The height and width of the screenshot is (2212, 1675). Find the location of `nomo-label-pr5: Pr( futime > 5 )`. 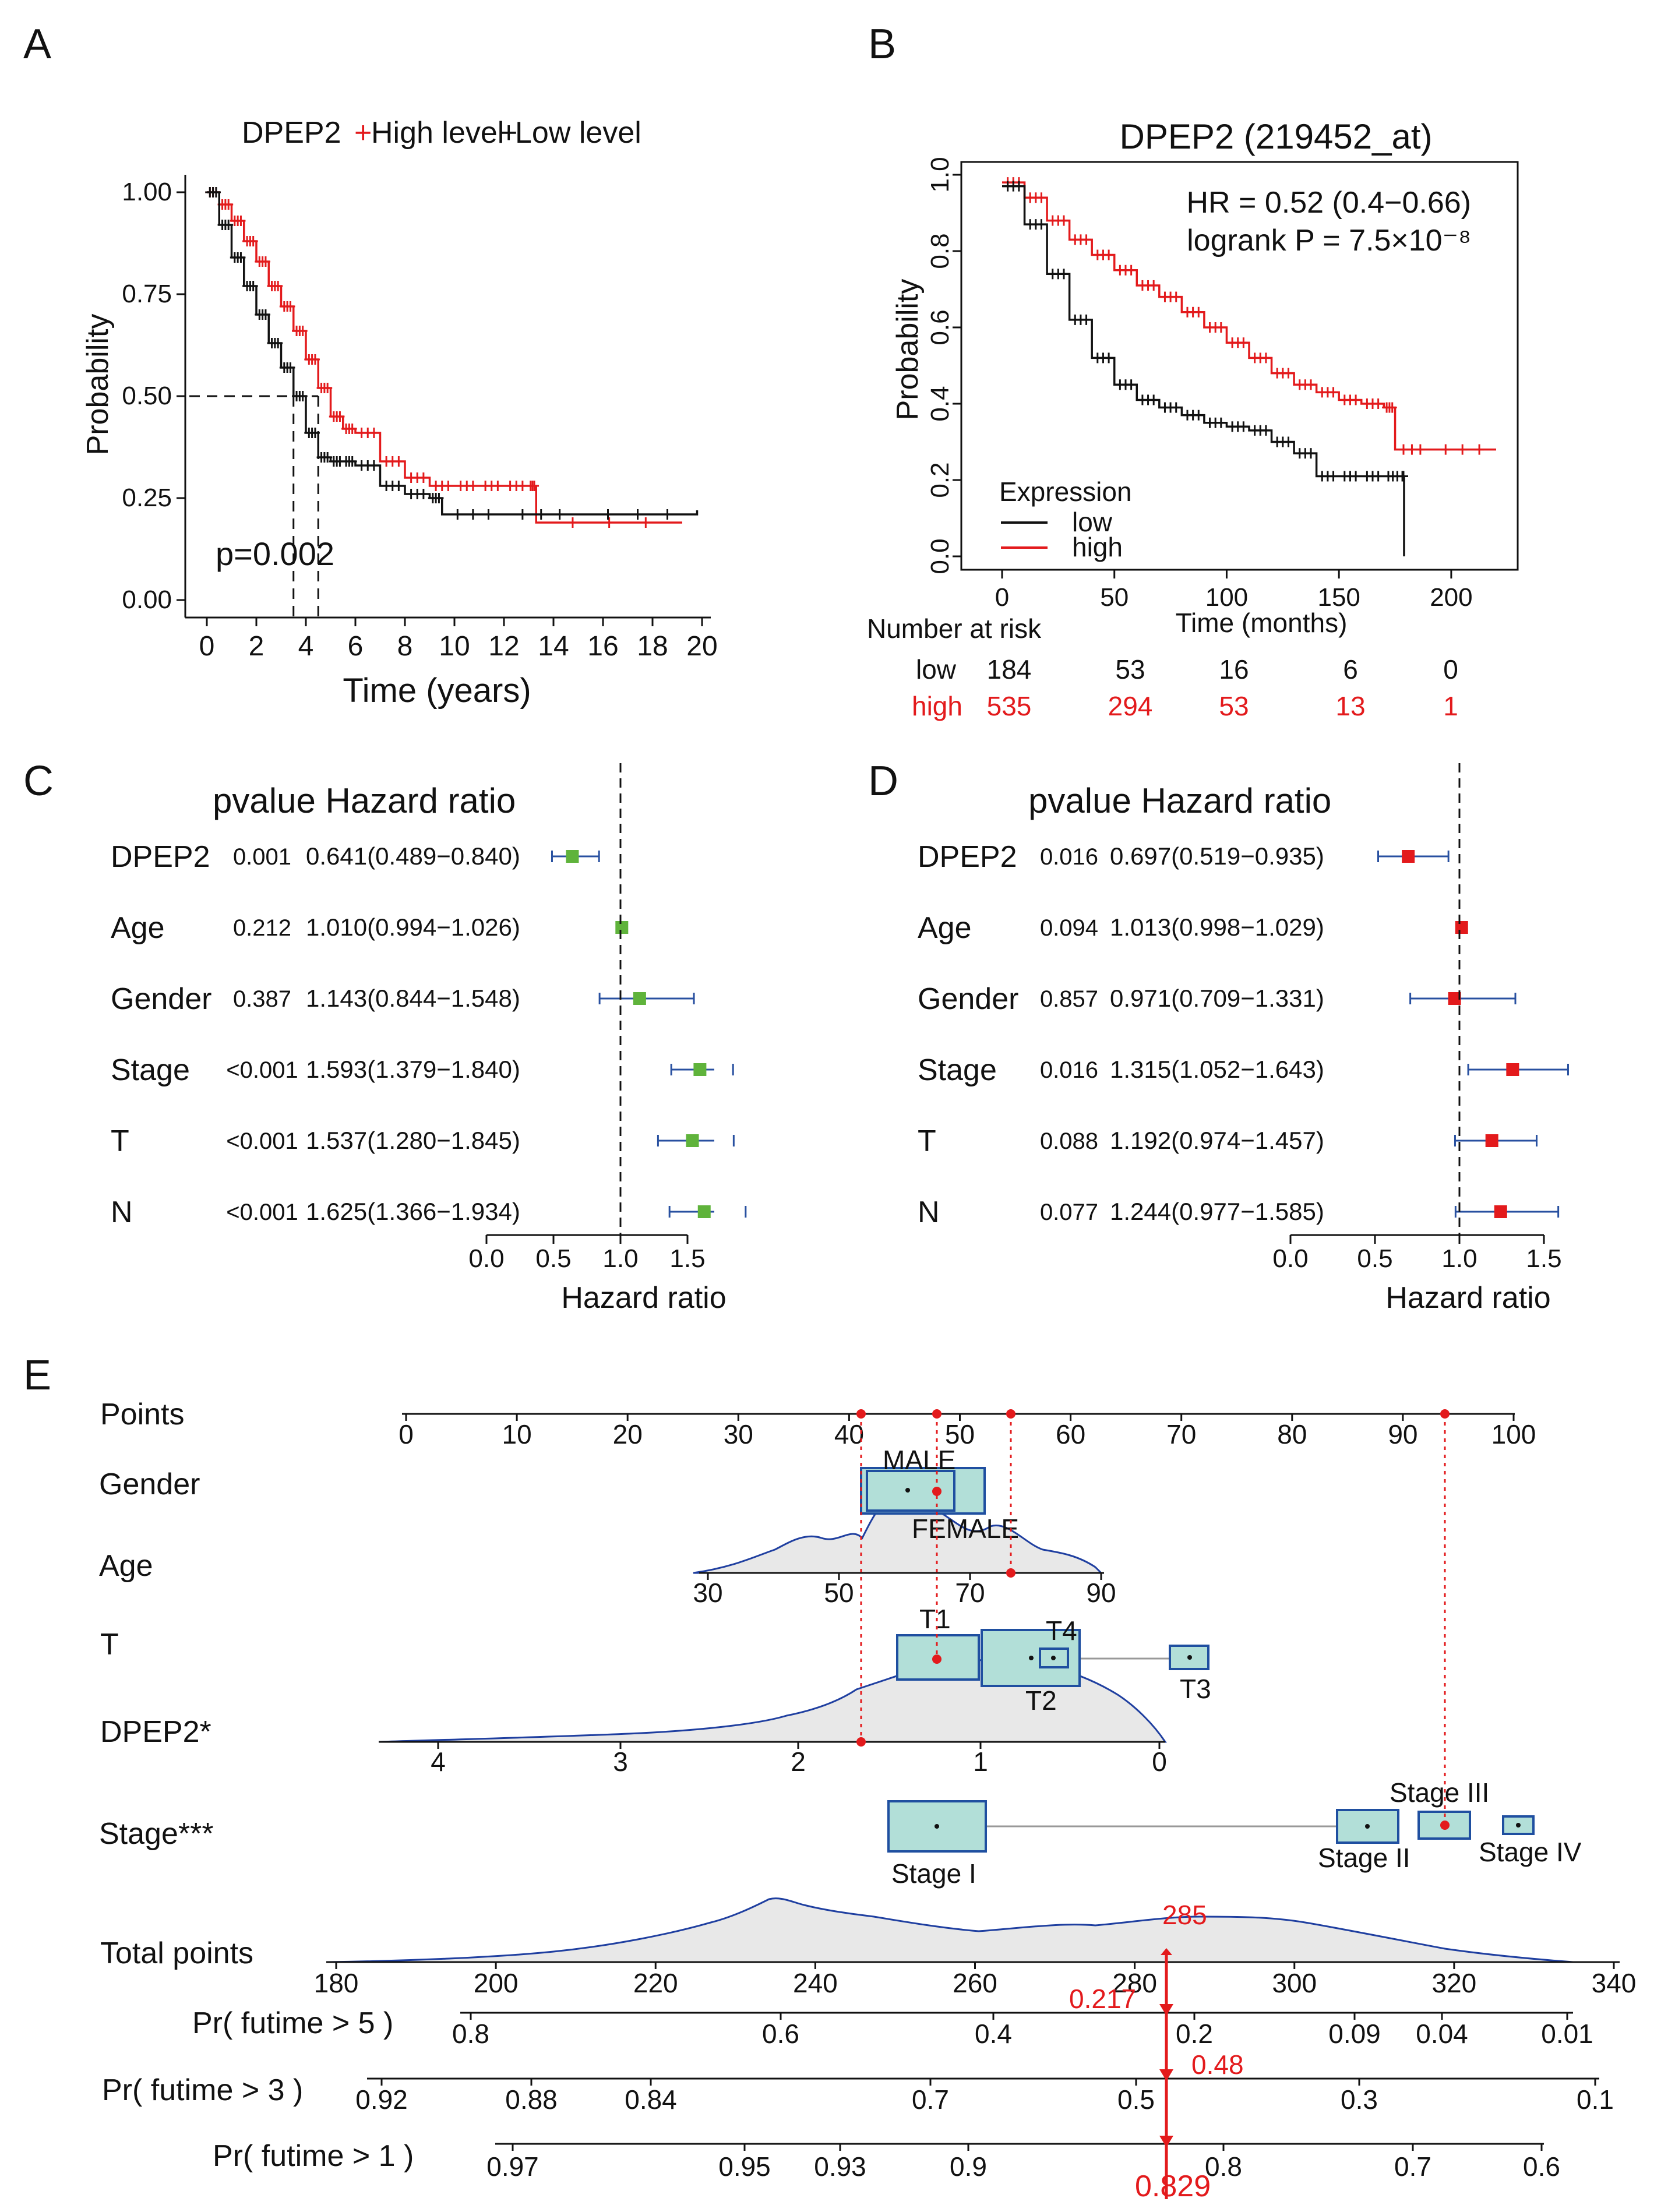

nomo-label-pr5: Pr( futime > 5 ) is located at coordinates (292, 2023).